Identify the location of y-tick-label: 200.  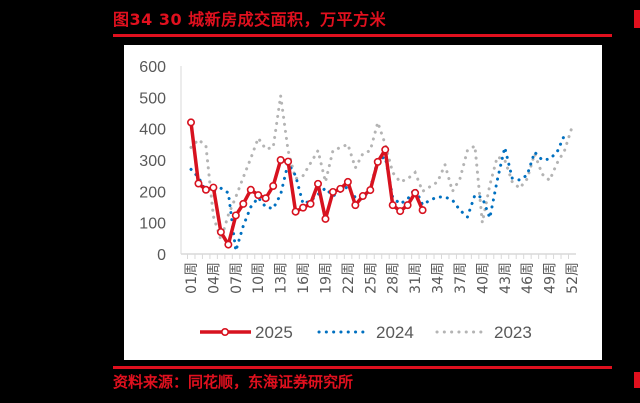
(152, 192).